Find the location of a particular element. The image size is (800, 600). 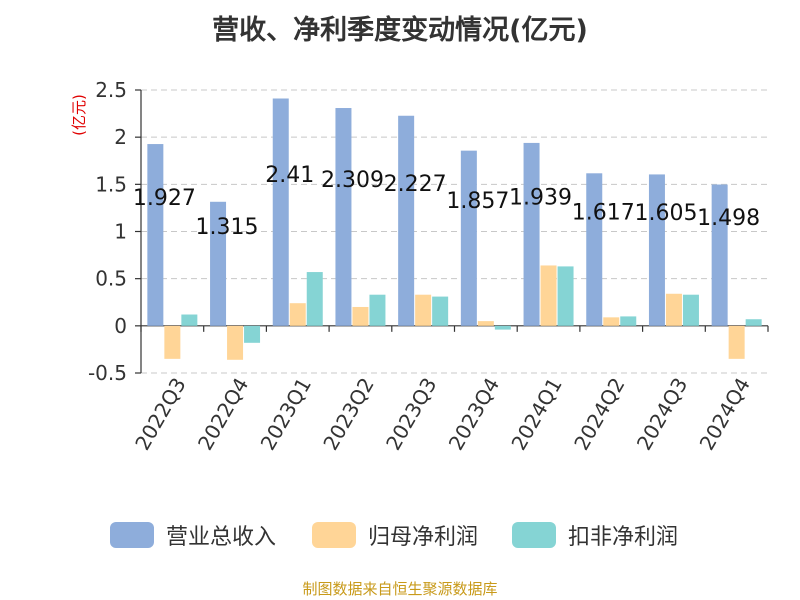

x-tick-label: 2023Q1 is located at coordinates (286, 414).